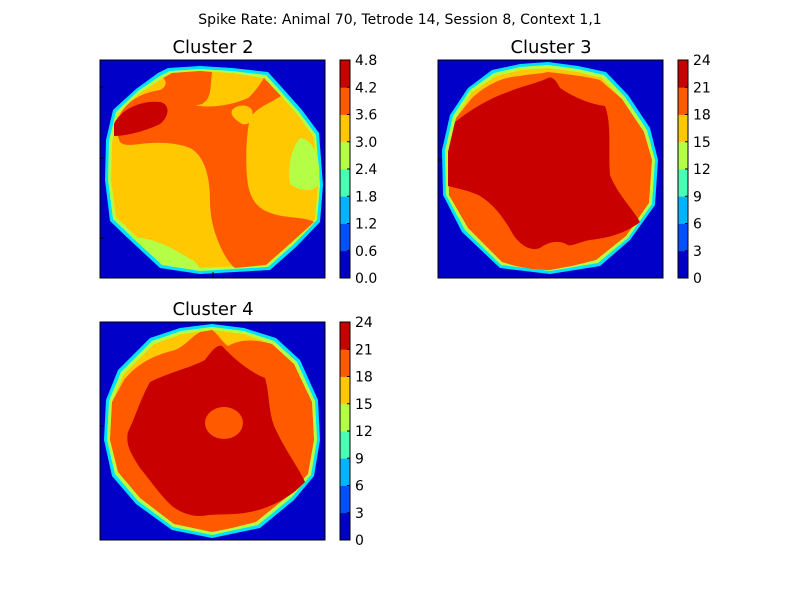 This screenshot has height=604, width=800. What do you see at coordinates (224, 423) in the screenshot?
I see `level-21-24-pocket` at bounding box center [224, 423].